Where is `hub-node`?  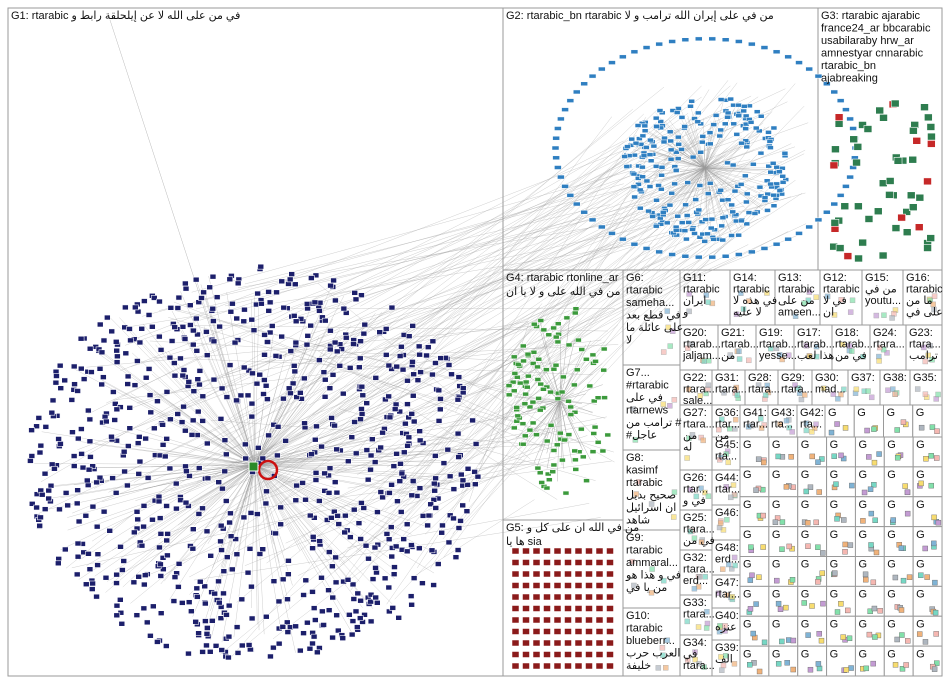 hub-node is located at coordinates (253, 466).